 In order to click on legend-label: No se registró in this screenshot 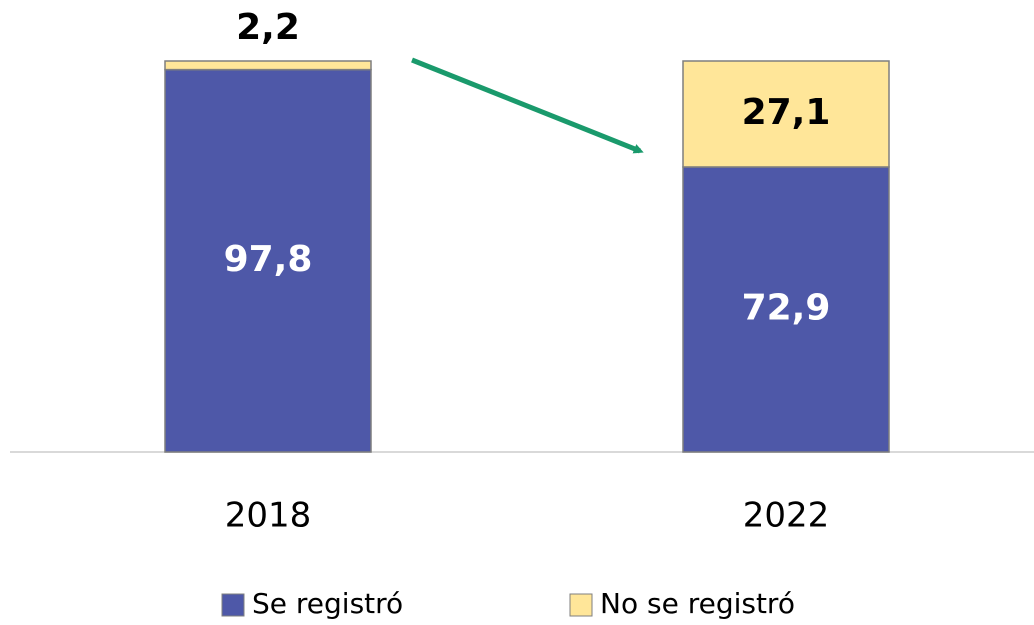, I will do `click(697, 603)`.